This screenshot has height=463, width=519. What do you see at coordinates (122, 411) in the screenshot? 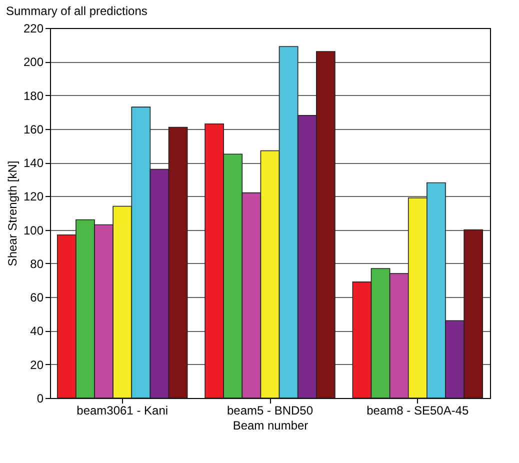
I see `x-tick-label: beam3061 - Kani` at bounding box center [122, 411].